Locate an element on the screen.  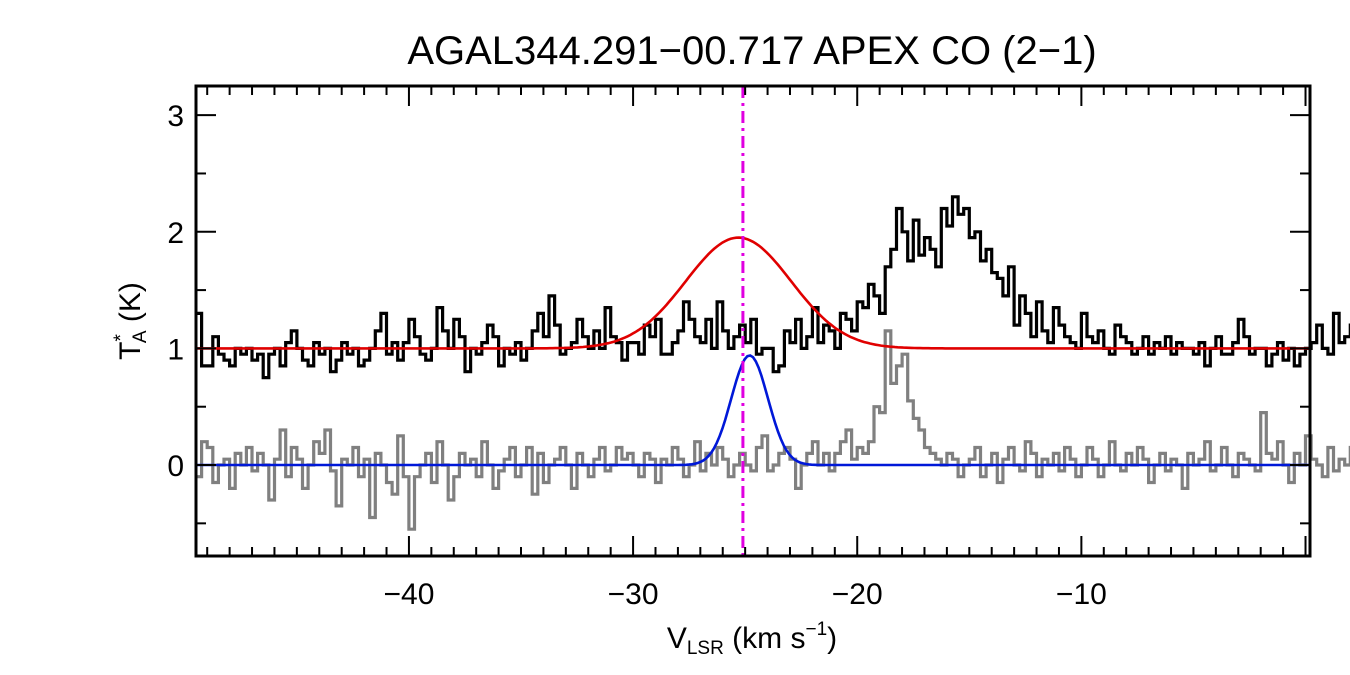
x-tick-label: −10 is located at coordinates (1081, 594).